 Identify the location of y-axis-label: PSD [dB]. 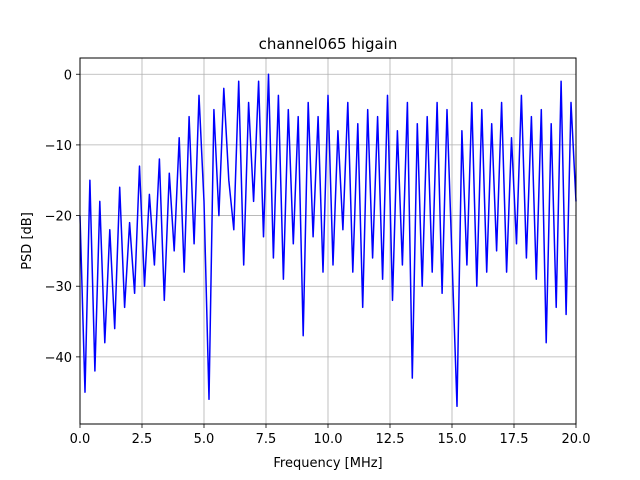
(27, 241).